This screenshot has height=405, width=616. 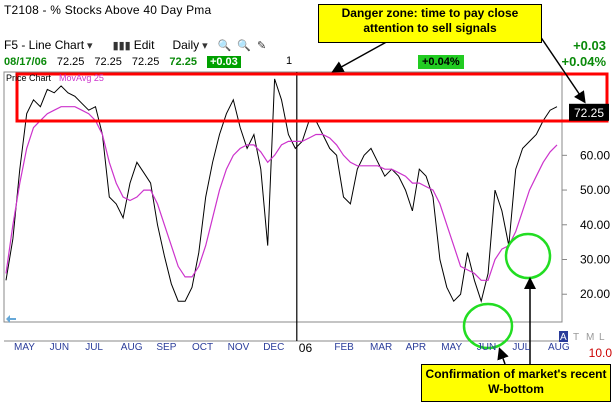 I want to click on timeframe-letter: T, so click(x=576, y=337).